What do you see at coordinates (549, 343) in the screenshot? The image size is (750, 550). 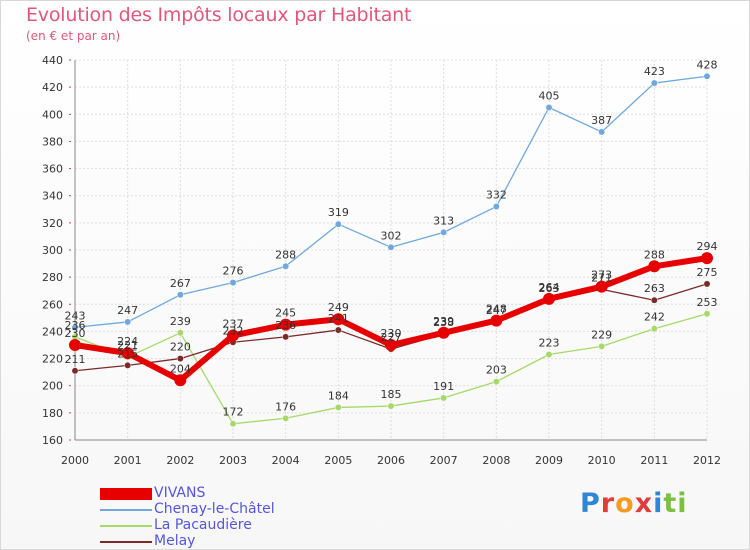 I see `data-label-la-pacaudiere: 223` at bounding box center [549, 343].